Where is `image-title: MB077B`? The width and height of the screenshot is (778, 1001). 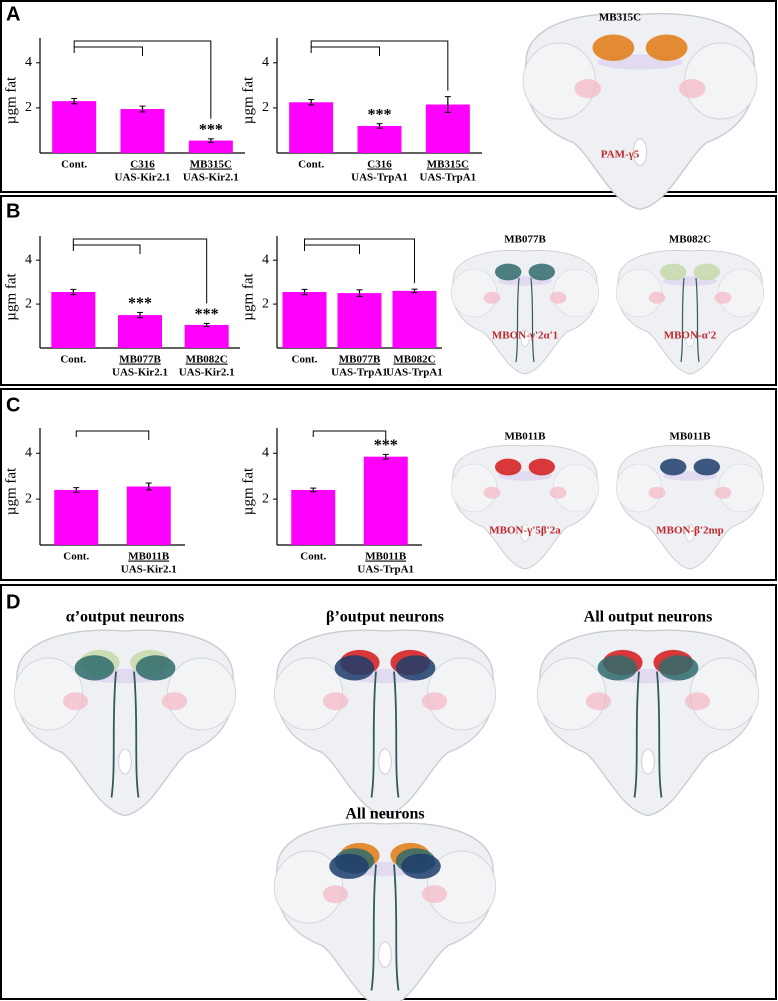
image-title: MB077B is located at coordinates (525, 240).